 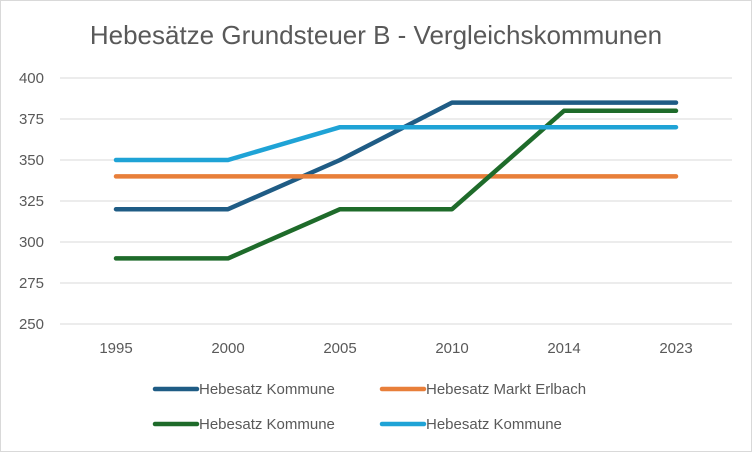 I want to click on y-tick-label: 325, so click(x=31, y=201).